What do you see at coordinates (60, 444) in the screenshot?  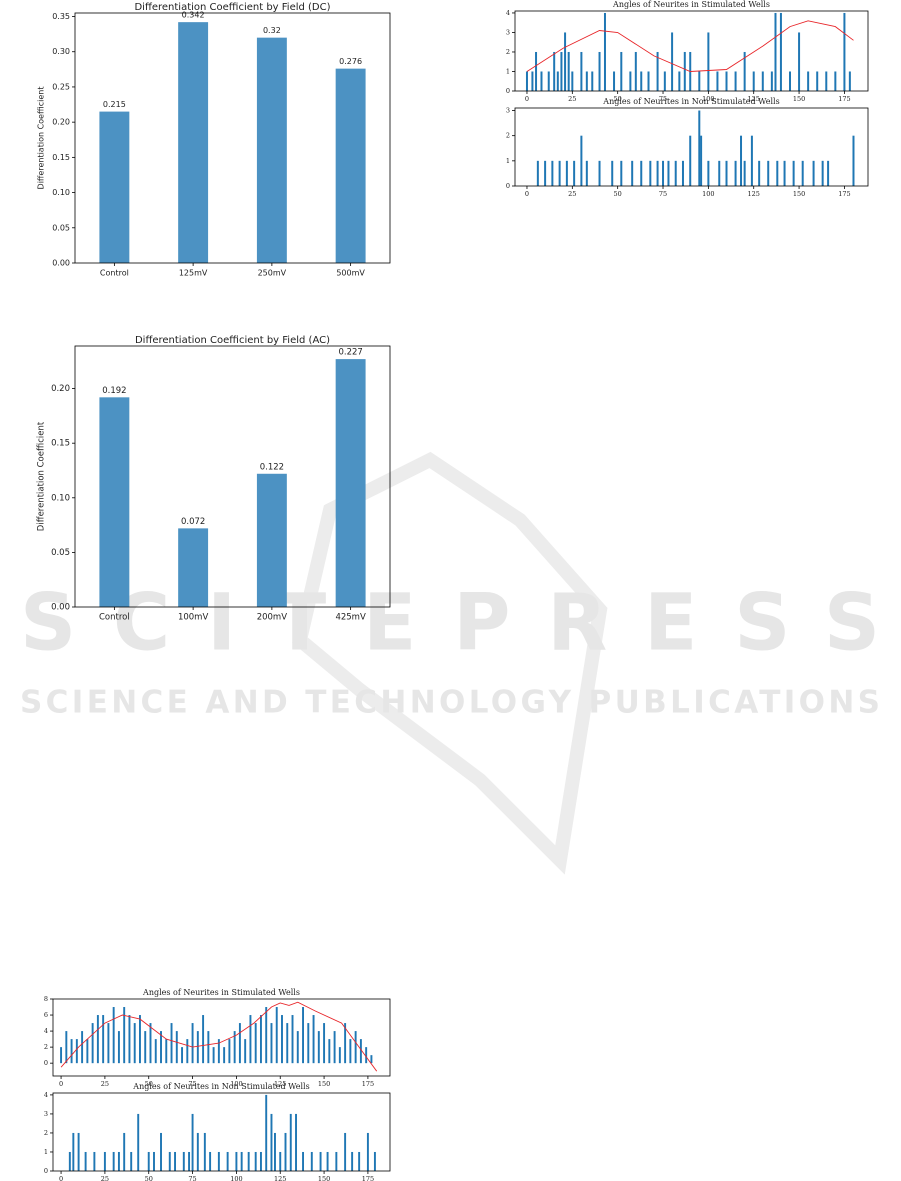 I see `y-tick-label: 0.15` at bounding box center [60, 444].